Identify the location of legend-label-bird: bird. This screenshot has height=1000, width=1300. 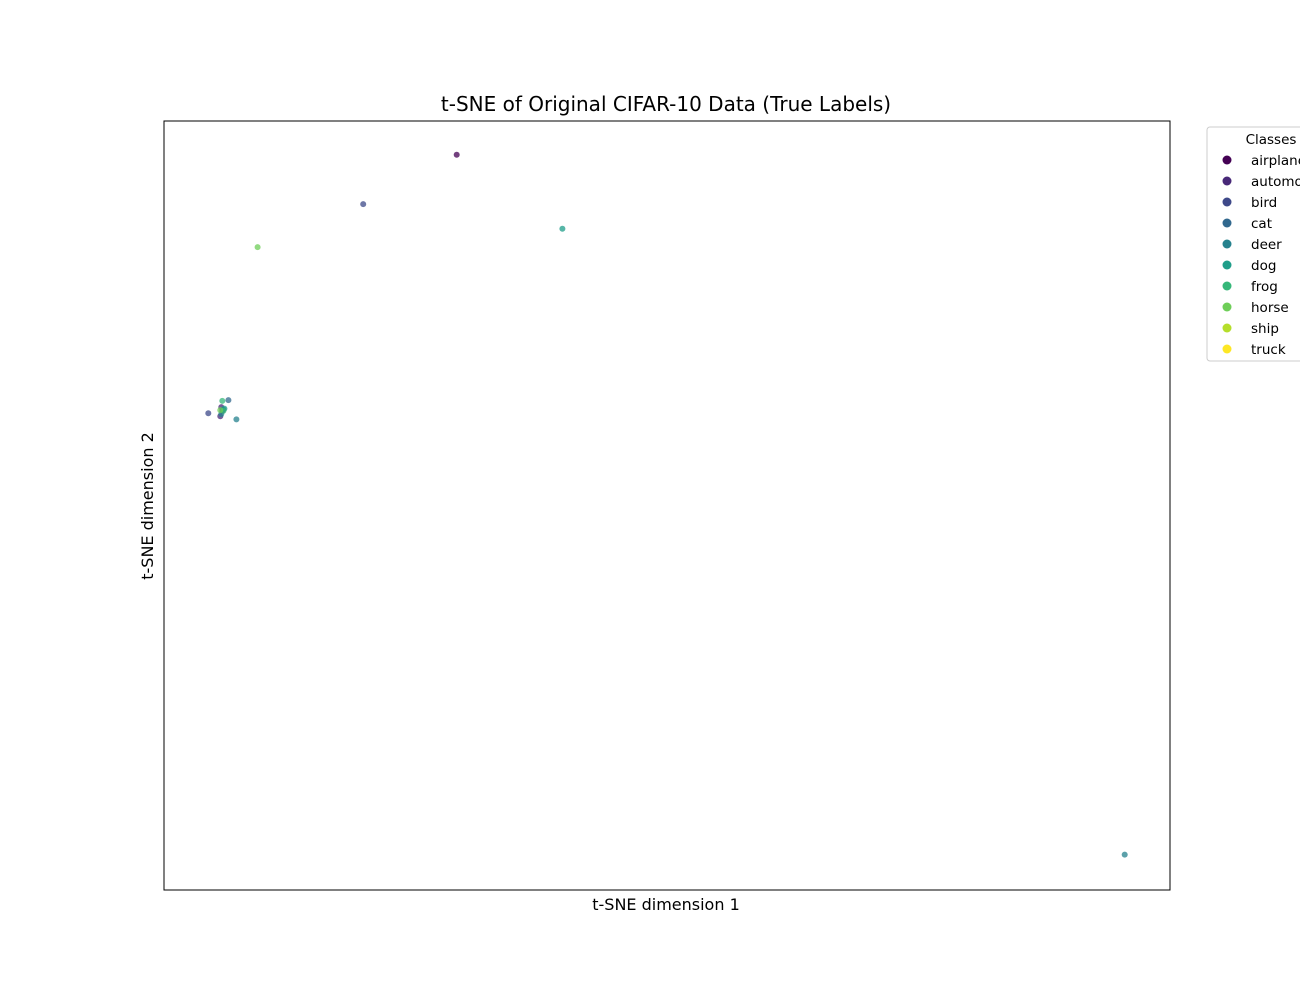
(1264, 203).